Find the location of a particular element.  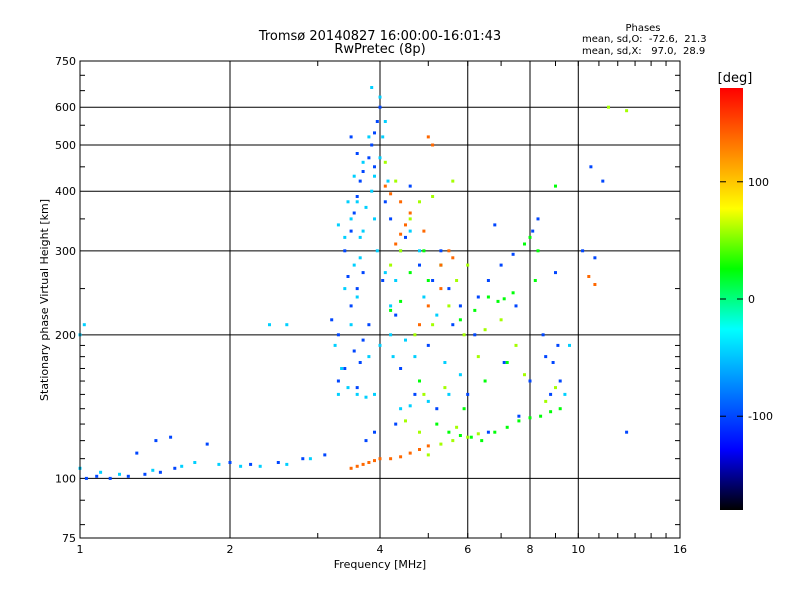

y-tick-label: 100 is located at coordinates (65, 478).